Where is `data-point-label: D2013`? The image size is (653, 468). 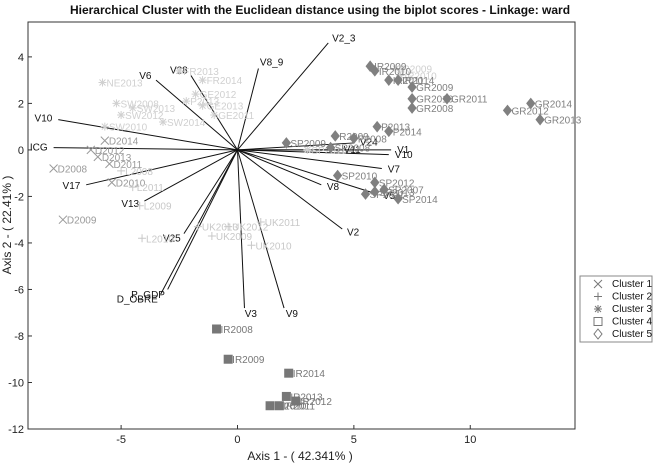 data-point-label: D2013 is located at coordinates (117, 158).